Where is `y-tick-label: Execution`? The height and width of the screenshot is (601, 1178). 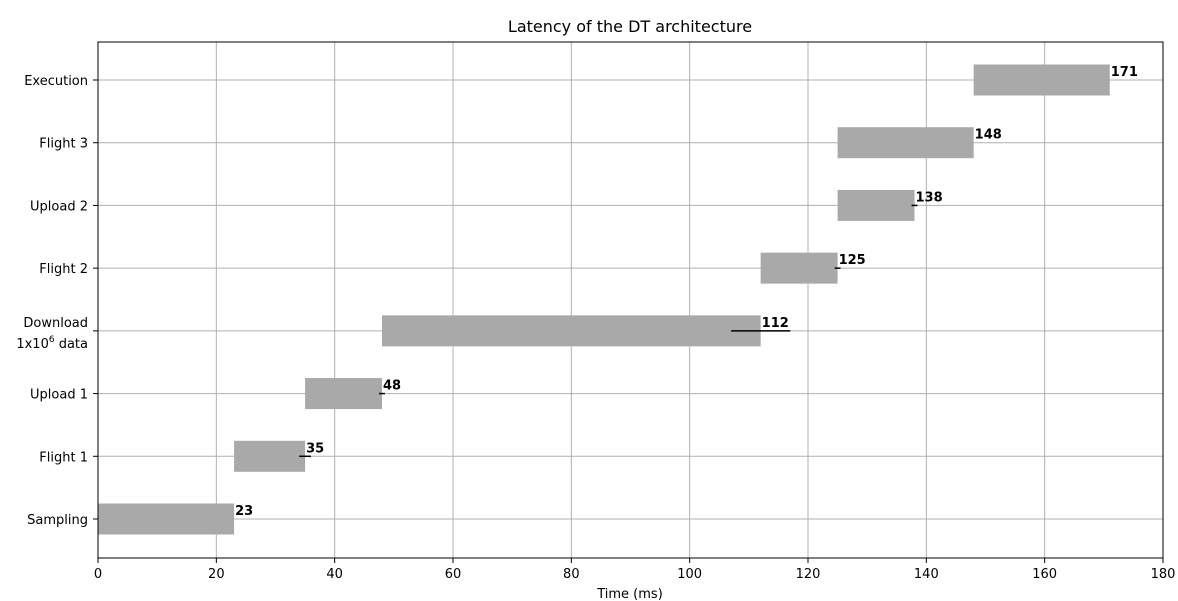 y-tick-label: Execution is located at coordinates (56, 81).